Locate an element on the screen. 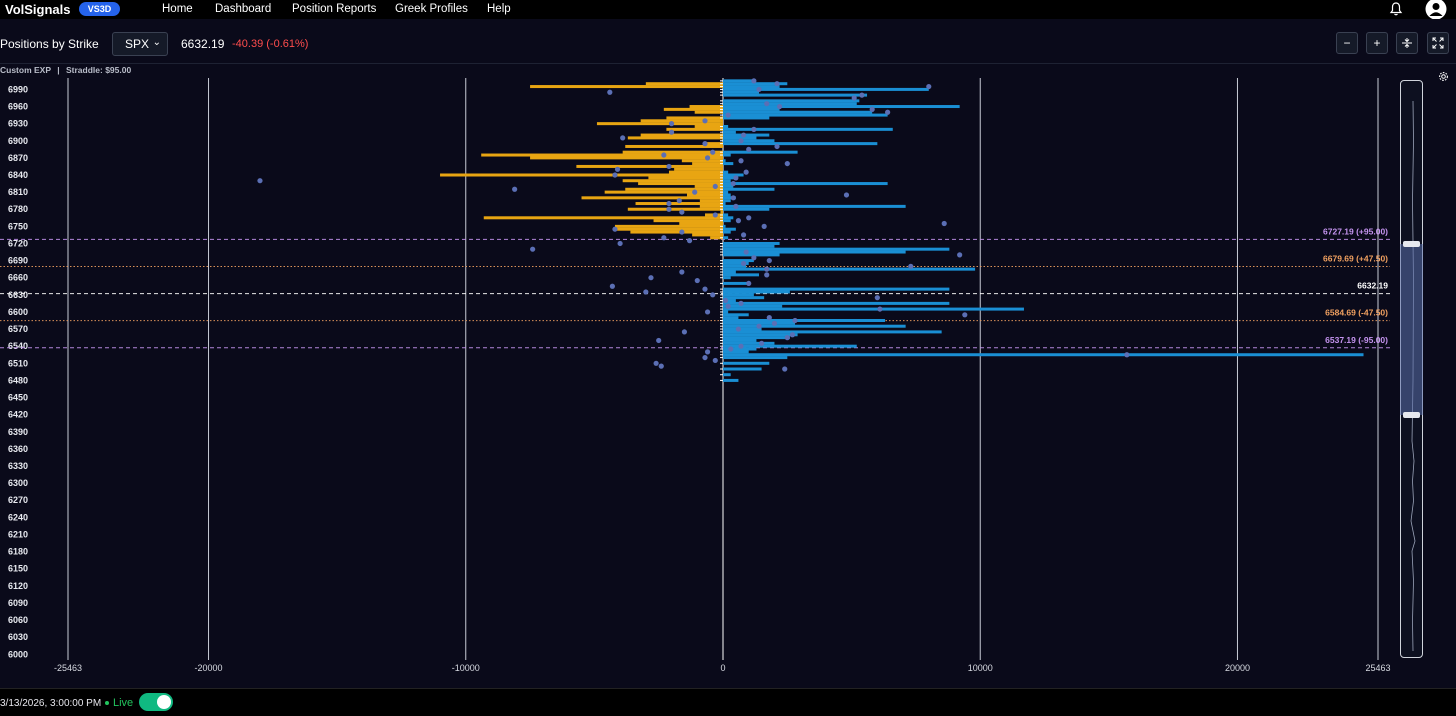 The image size is (1456, 716). navigator-window is located at coordinates (1411, 329).